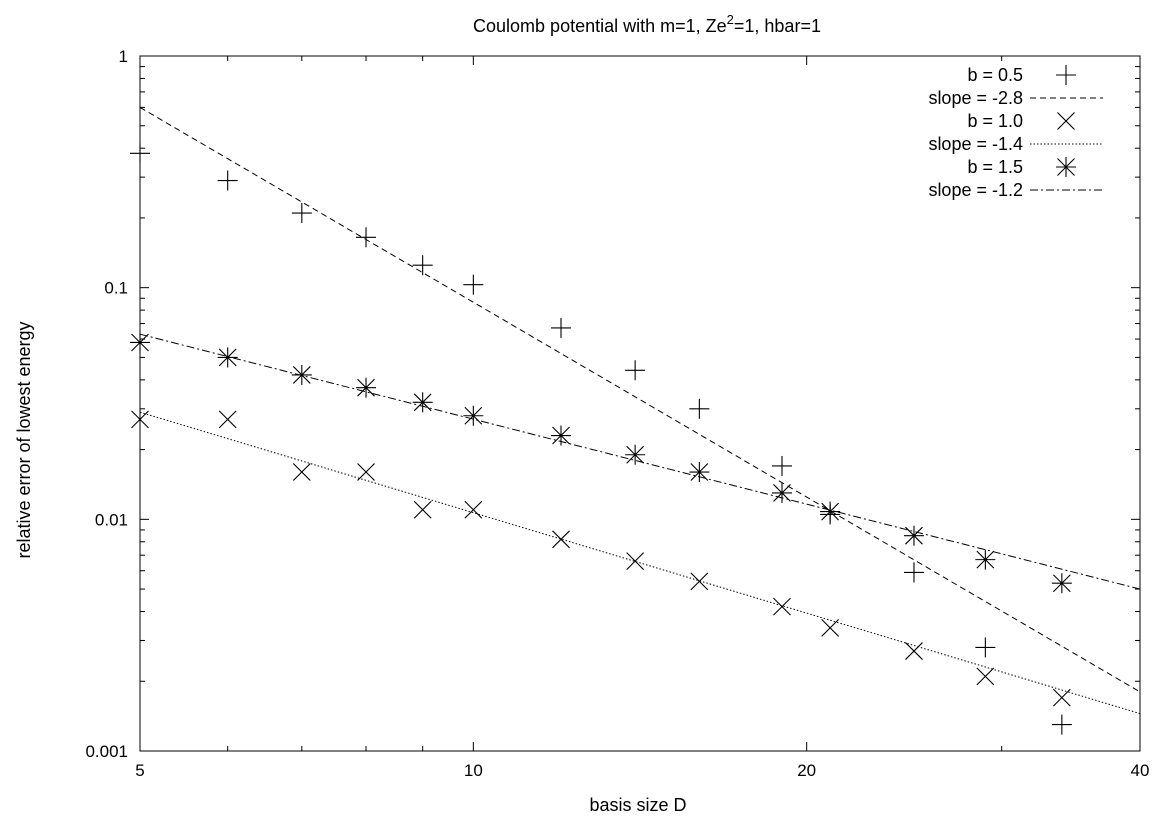  Describe the element at coordinates (111, 519) in the screenshot. I see `y-tick-label: 0.01` at that location.